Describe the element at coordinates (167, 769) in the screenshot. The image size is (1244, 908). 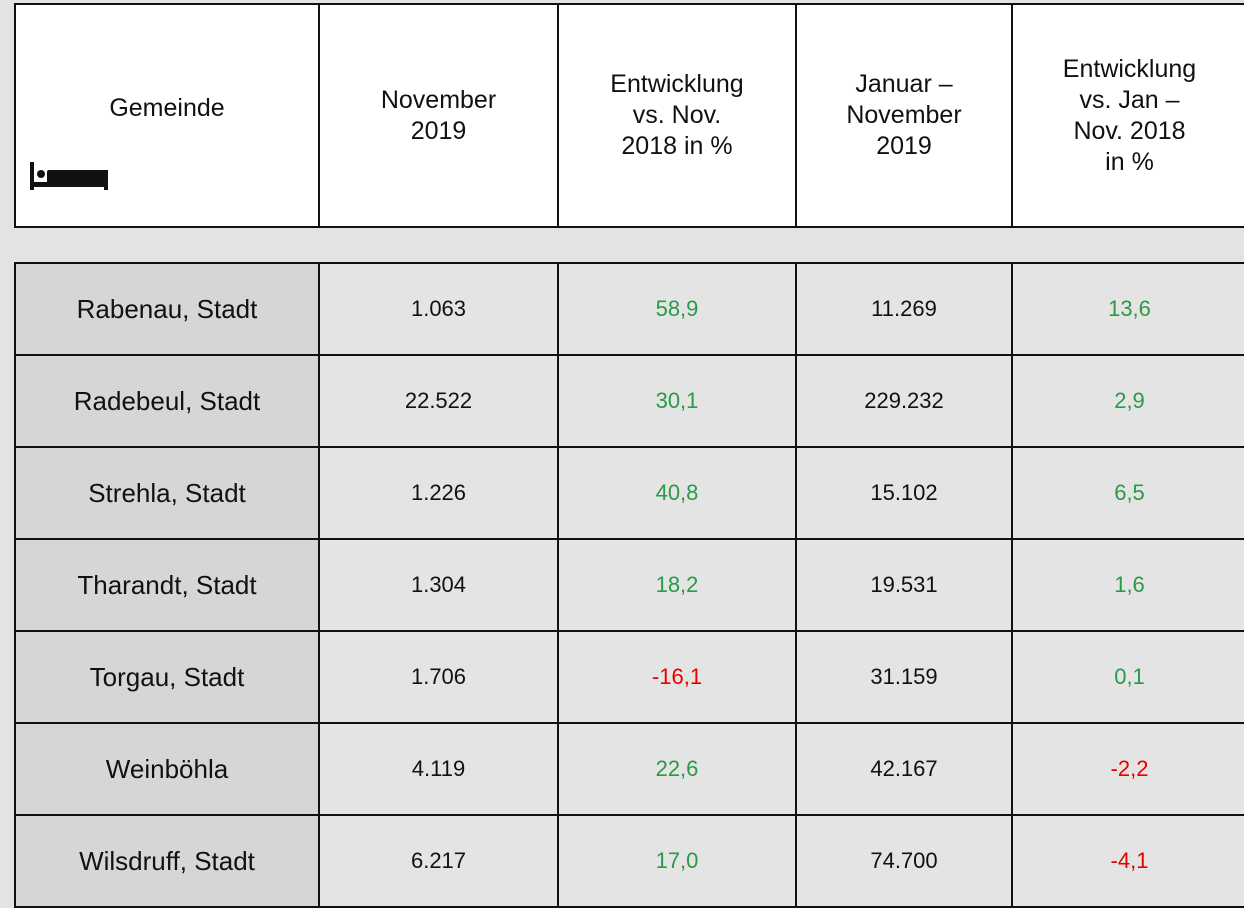
I see `row-label: Weinböhla` at that location.